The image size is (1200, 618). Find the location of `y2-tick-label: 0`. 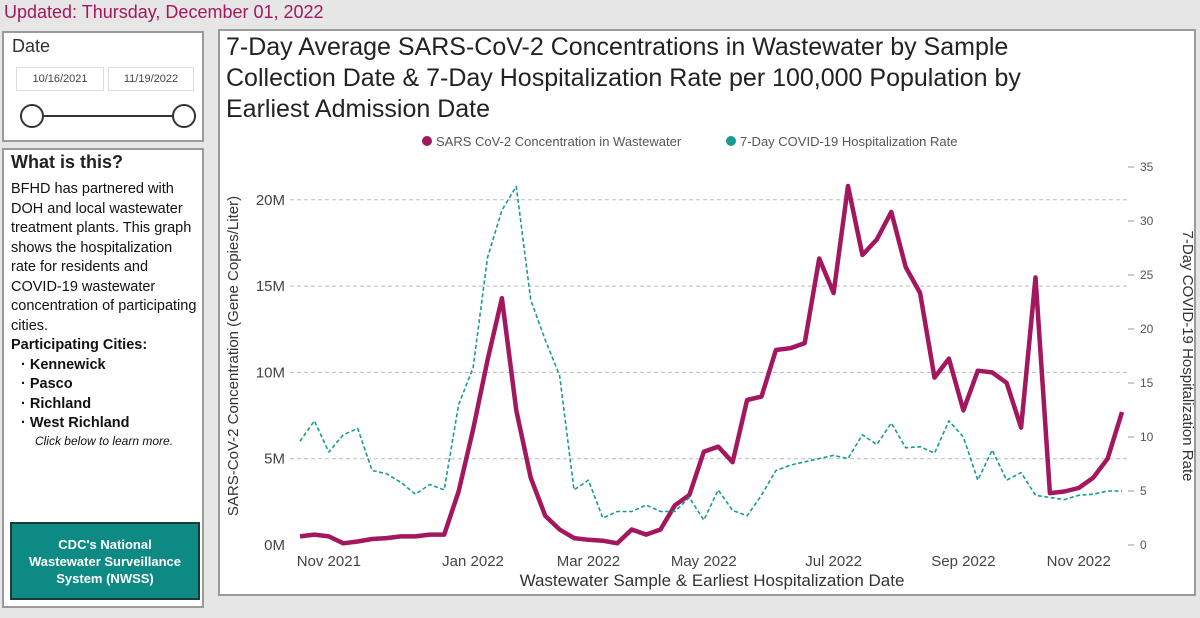

y2-tick-label: 0 is located at coordinates (1143, 545).